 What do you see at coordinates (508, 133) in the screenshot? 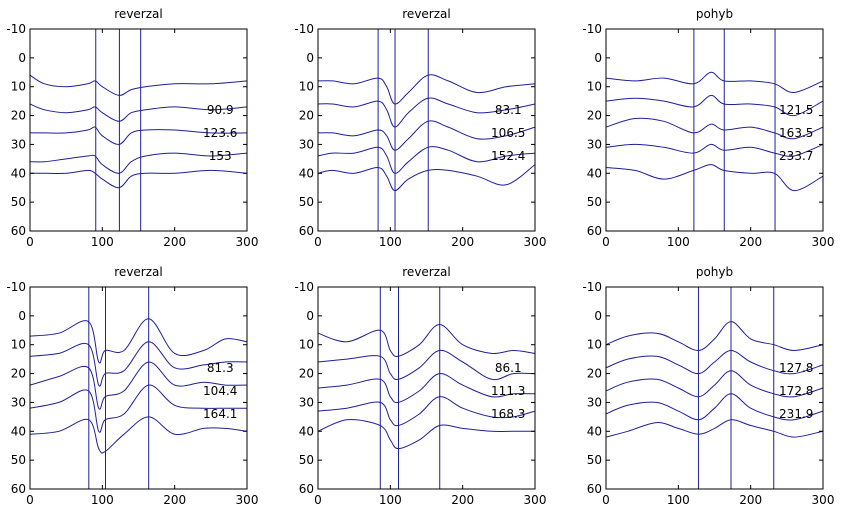
I see `marker-label-2: 106.5` at bounding box center [508, 133].